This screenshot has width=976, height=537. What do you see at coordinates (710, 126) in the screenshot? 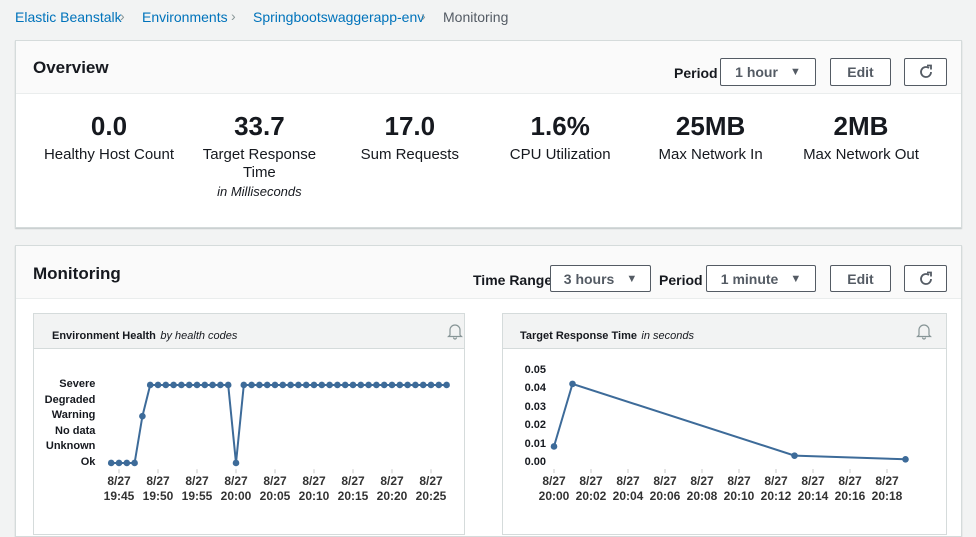
I see `metric-value: 25MB` at bounding box center [710, 126].